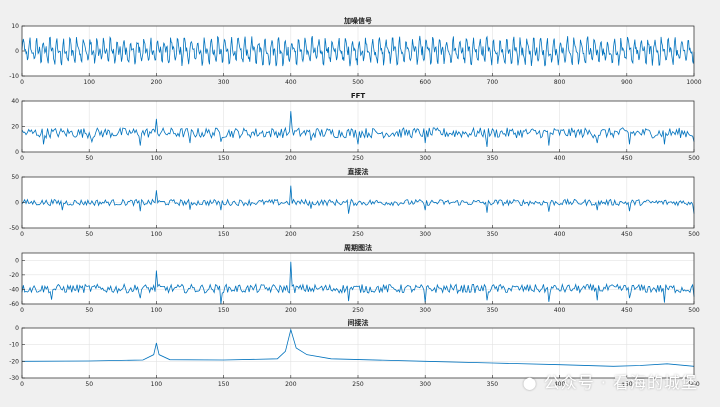  I want to click on x-tick-label: 800, so click(560, 82).